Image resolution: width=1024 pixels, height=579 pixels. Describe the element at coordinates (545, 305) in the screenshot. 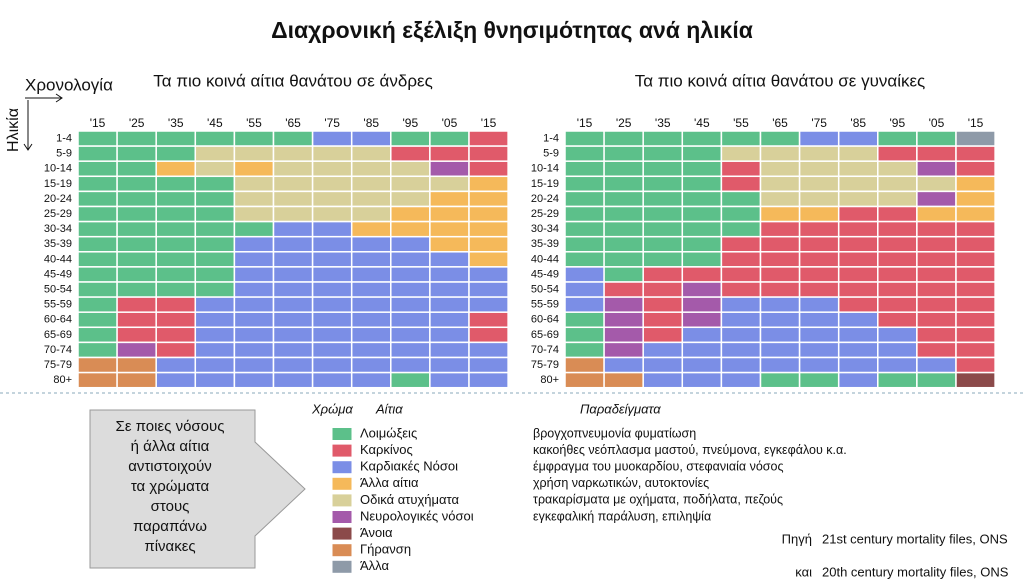

I see `age-label: 55-59` at that location.